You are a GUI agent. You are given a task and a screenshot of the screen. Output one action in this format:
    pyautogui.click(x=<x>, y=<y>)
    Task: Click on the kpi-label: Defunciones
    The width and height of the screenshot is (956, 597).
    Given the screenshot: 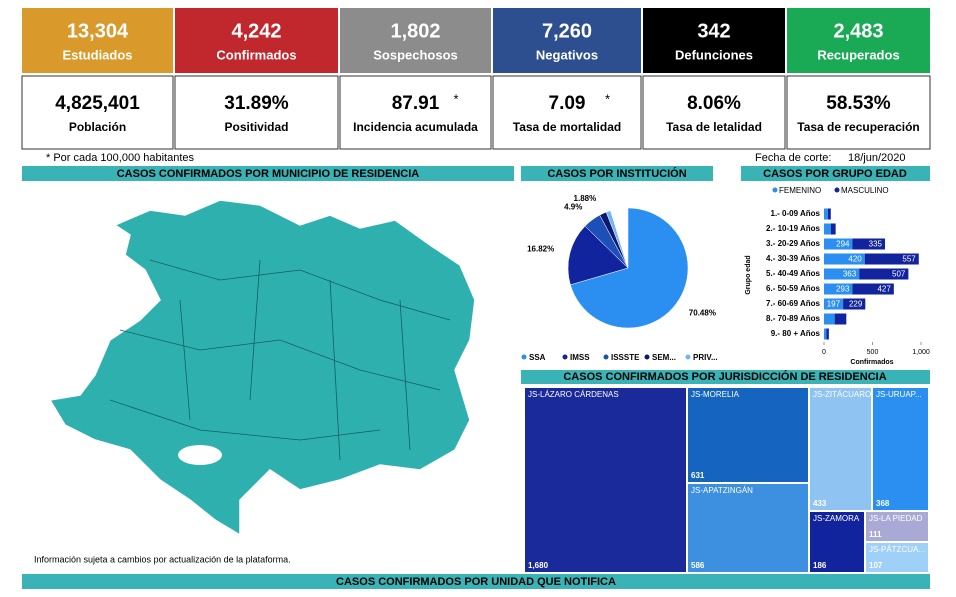 What is the action you would take?
    pyautogui.click(x=714, y=54)
    